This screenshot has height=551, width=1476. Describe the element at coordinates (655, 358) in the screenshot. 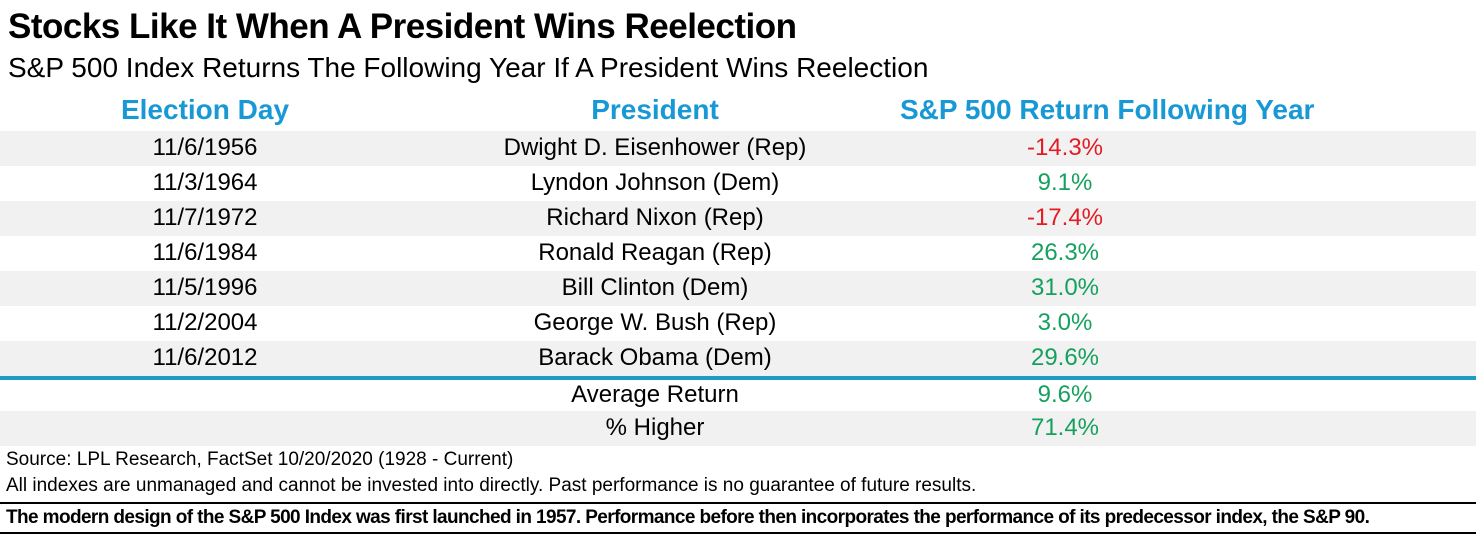

I see `cell-president: Barack Obama (Dem)` at that location.